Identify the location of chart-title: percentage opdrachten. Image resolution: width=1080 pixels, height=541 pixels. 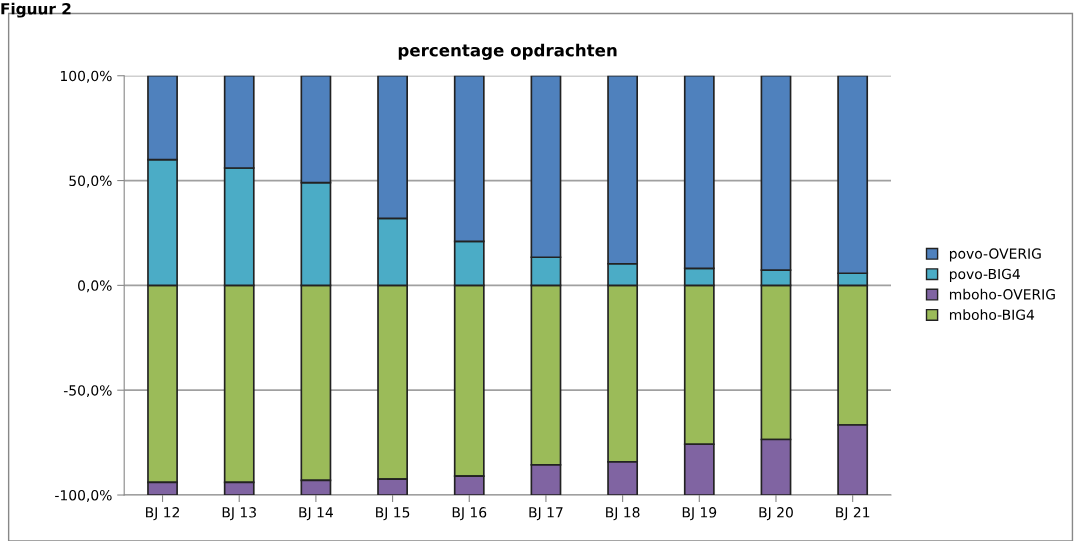
(507, 51).